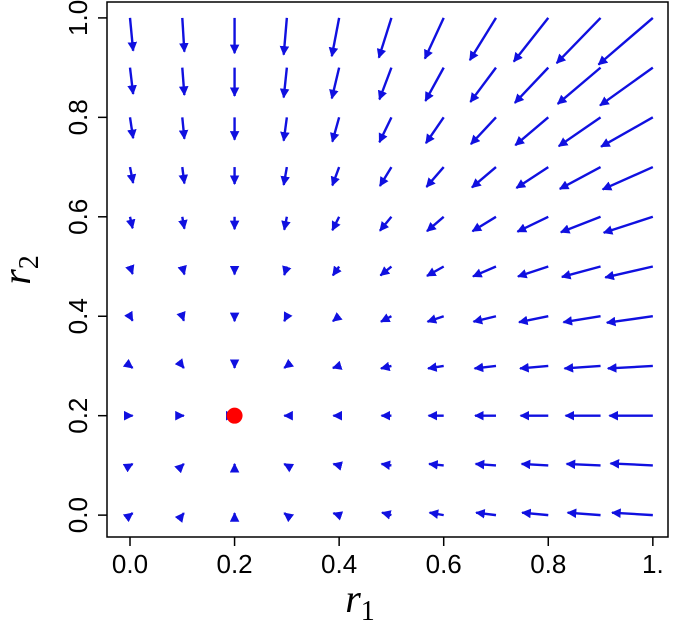  Describe the element at coordinates (234, 415) in the screenshot. I see `equilibrium-point` at that location.